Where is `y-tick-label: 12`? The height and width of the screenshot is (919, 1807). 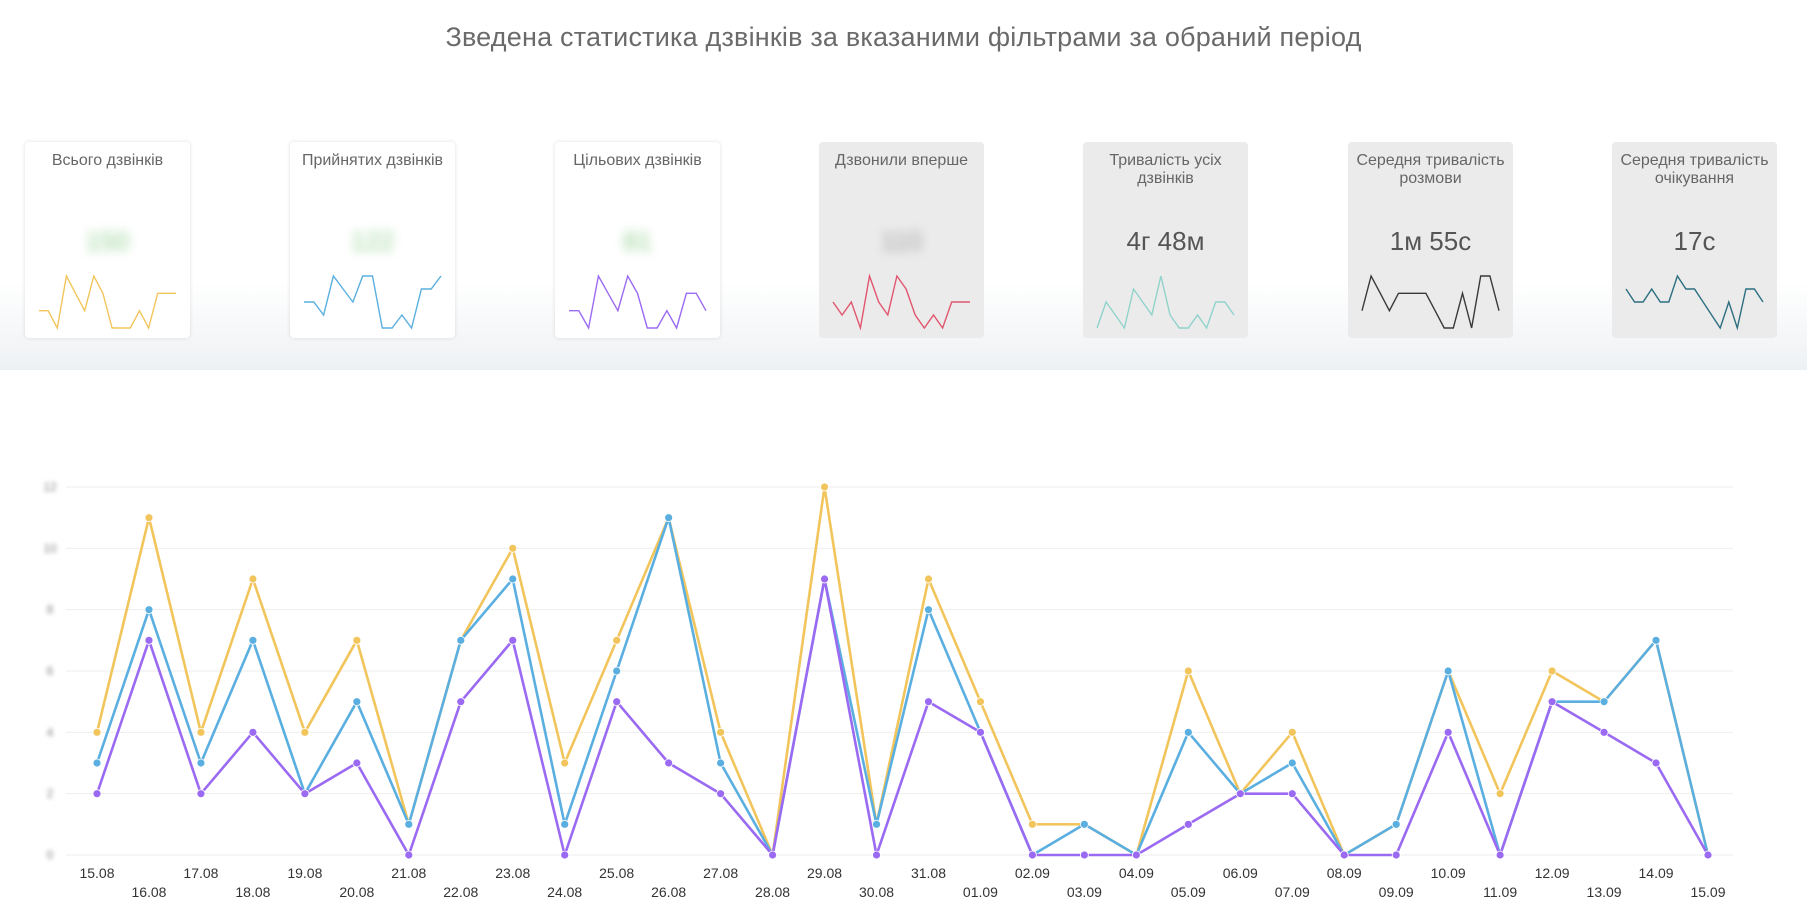
y-tick-label: 12 is located at coordinates (50, 487).